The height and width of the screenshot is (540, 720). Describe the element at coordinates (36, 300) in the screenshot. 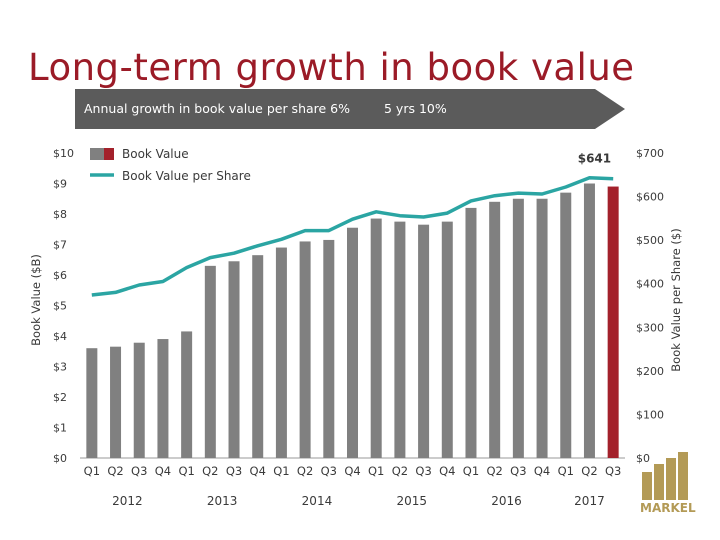

I see `y-left-axis-title: Book Value ($B)` at that location.